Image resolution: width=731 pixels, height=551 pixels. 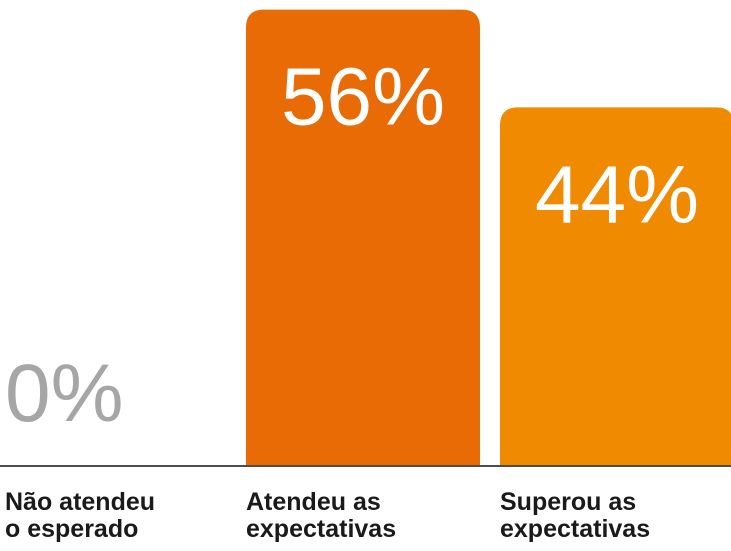 I want to click on category-label: Superou as, so click(x=568, y=502).